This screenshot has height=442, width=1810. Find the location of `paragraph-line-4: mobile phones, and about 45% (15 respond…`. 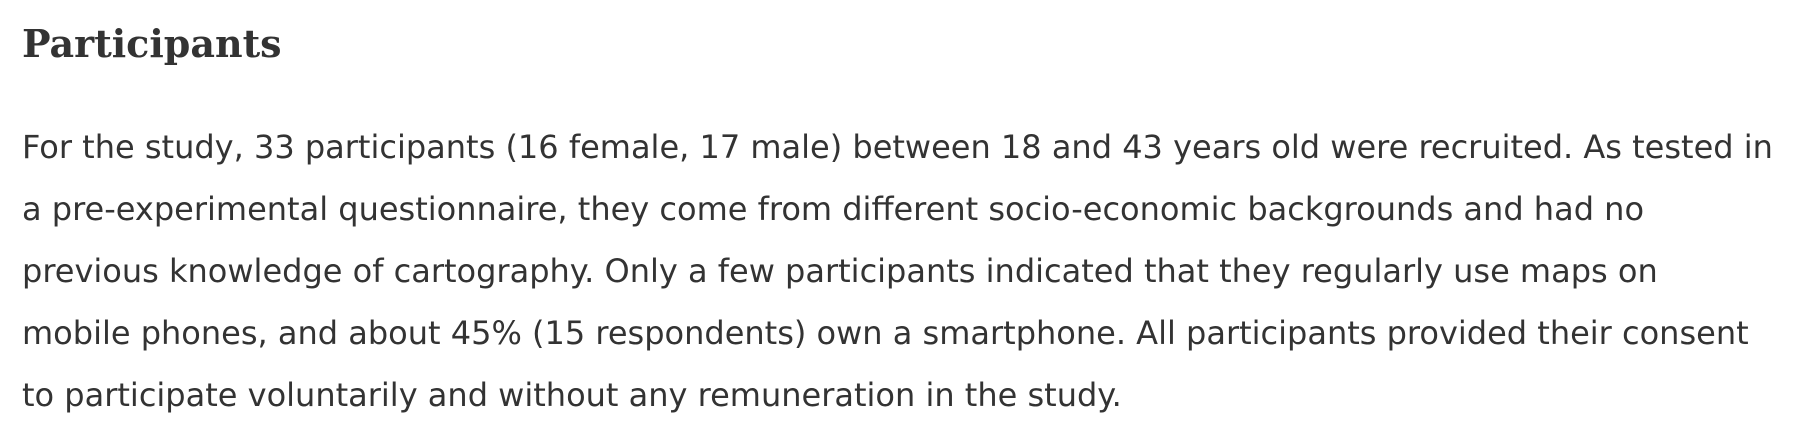

paragraph-line-4: mobile phones, and about 45% (15 respond… is located at coordinates (885, 333).